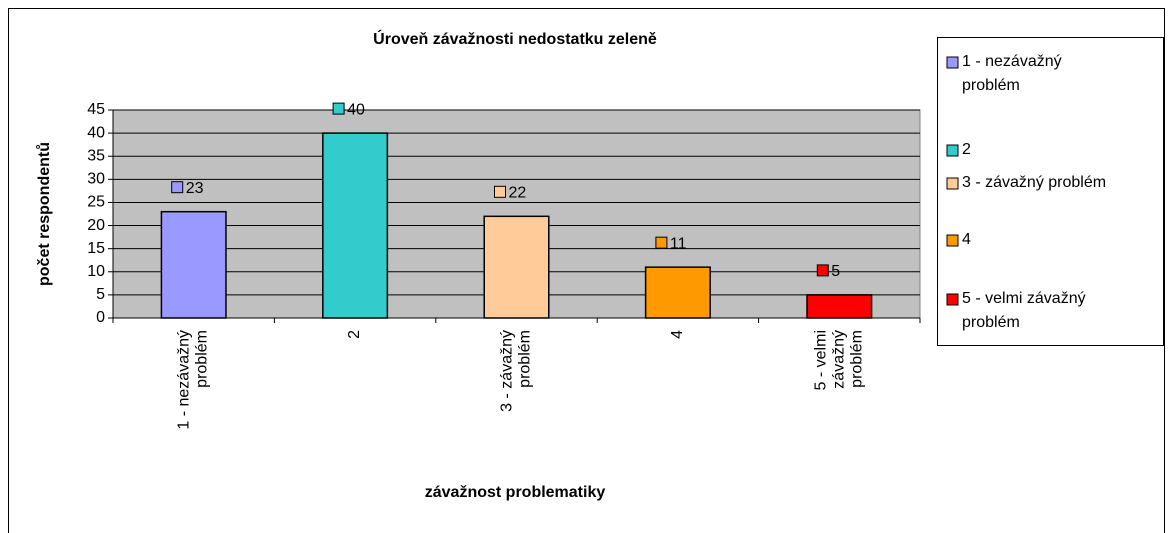  Describe the element at coordinates (1024, 310) in the screenshot. I see `legend-label: 5 - velmi závažný problém` at that location.